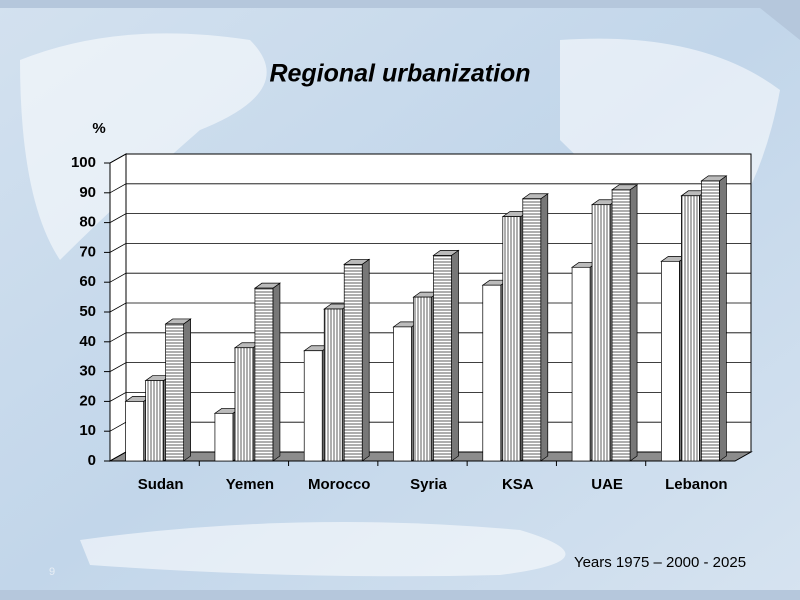 This screenshot has width=800, height=600. Describe the element at coordinates (87, 400) in the screenshot. I see `y-tick-label: 20` at that location.